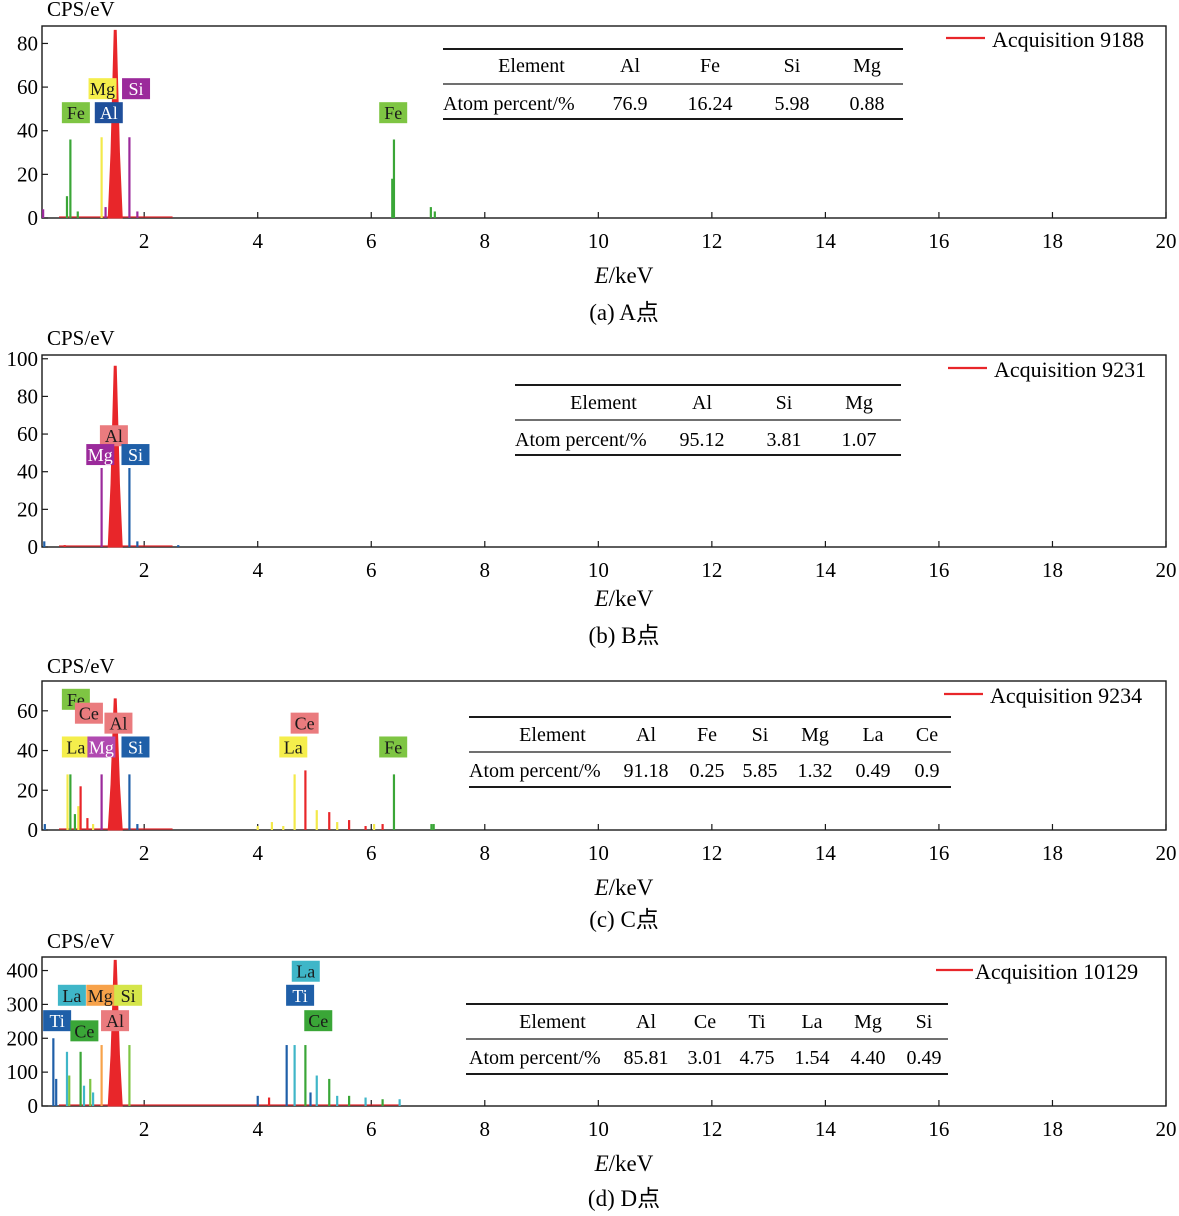 The image size is (1179, 1216). Describe the element at coordinates (624, 1198) in the screenshot. I see `panel-caption: (d) D点` at that location.